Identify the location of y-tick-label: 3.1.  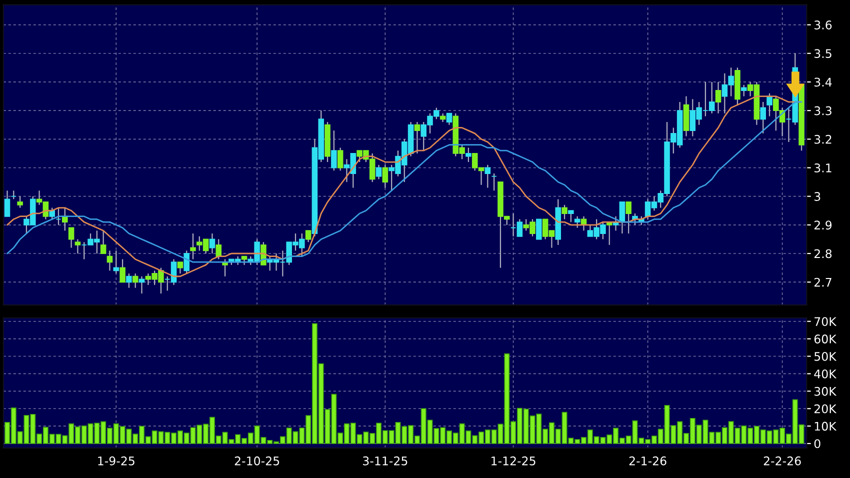
(823, 167).